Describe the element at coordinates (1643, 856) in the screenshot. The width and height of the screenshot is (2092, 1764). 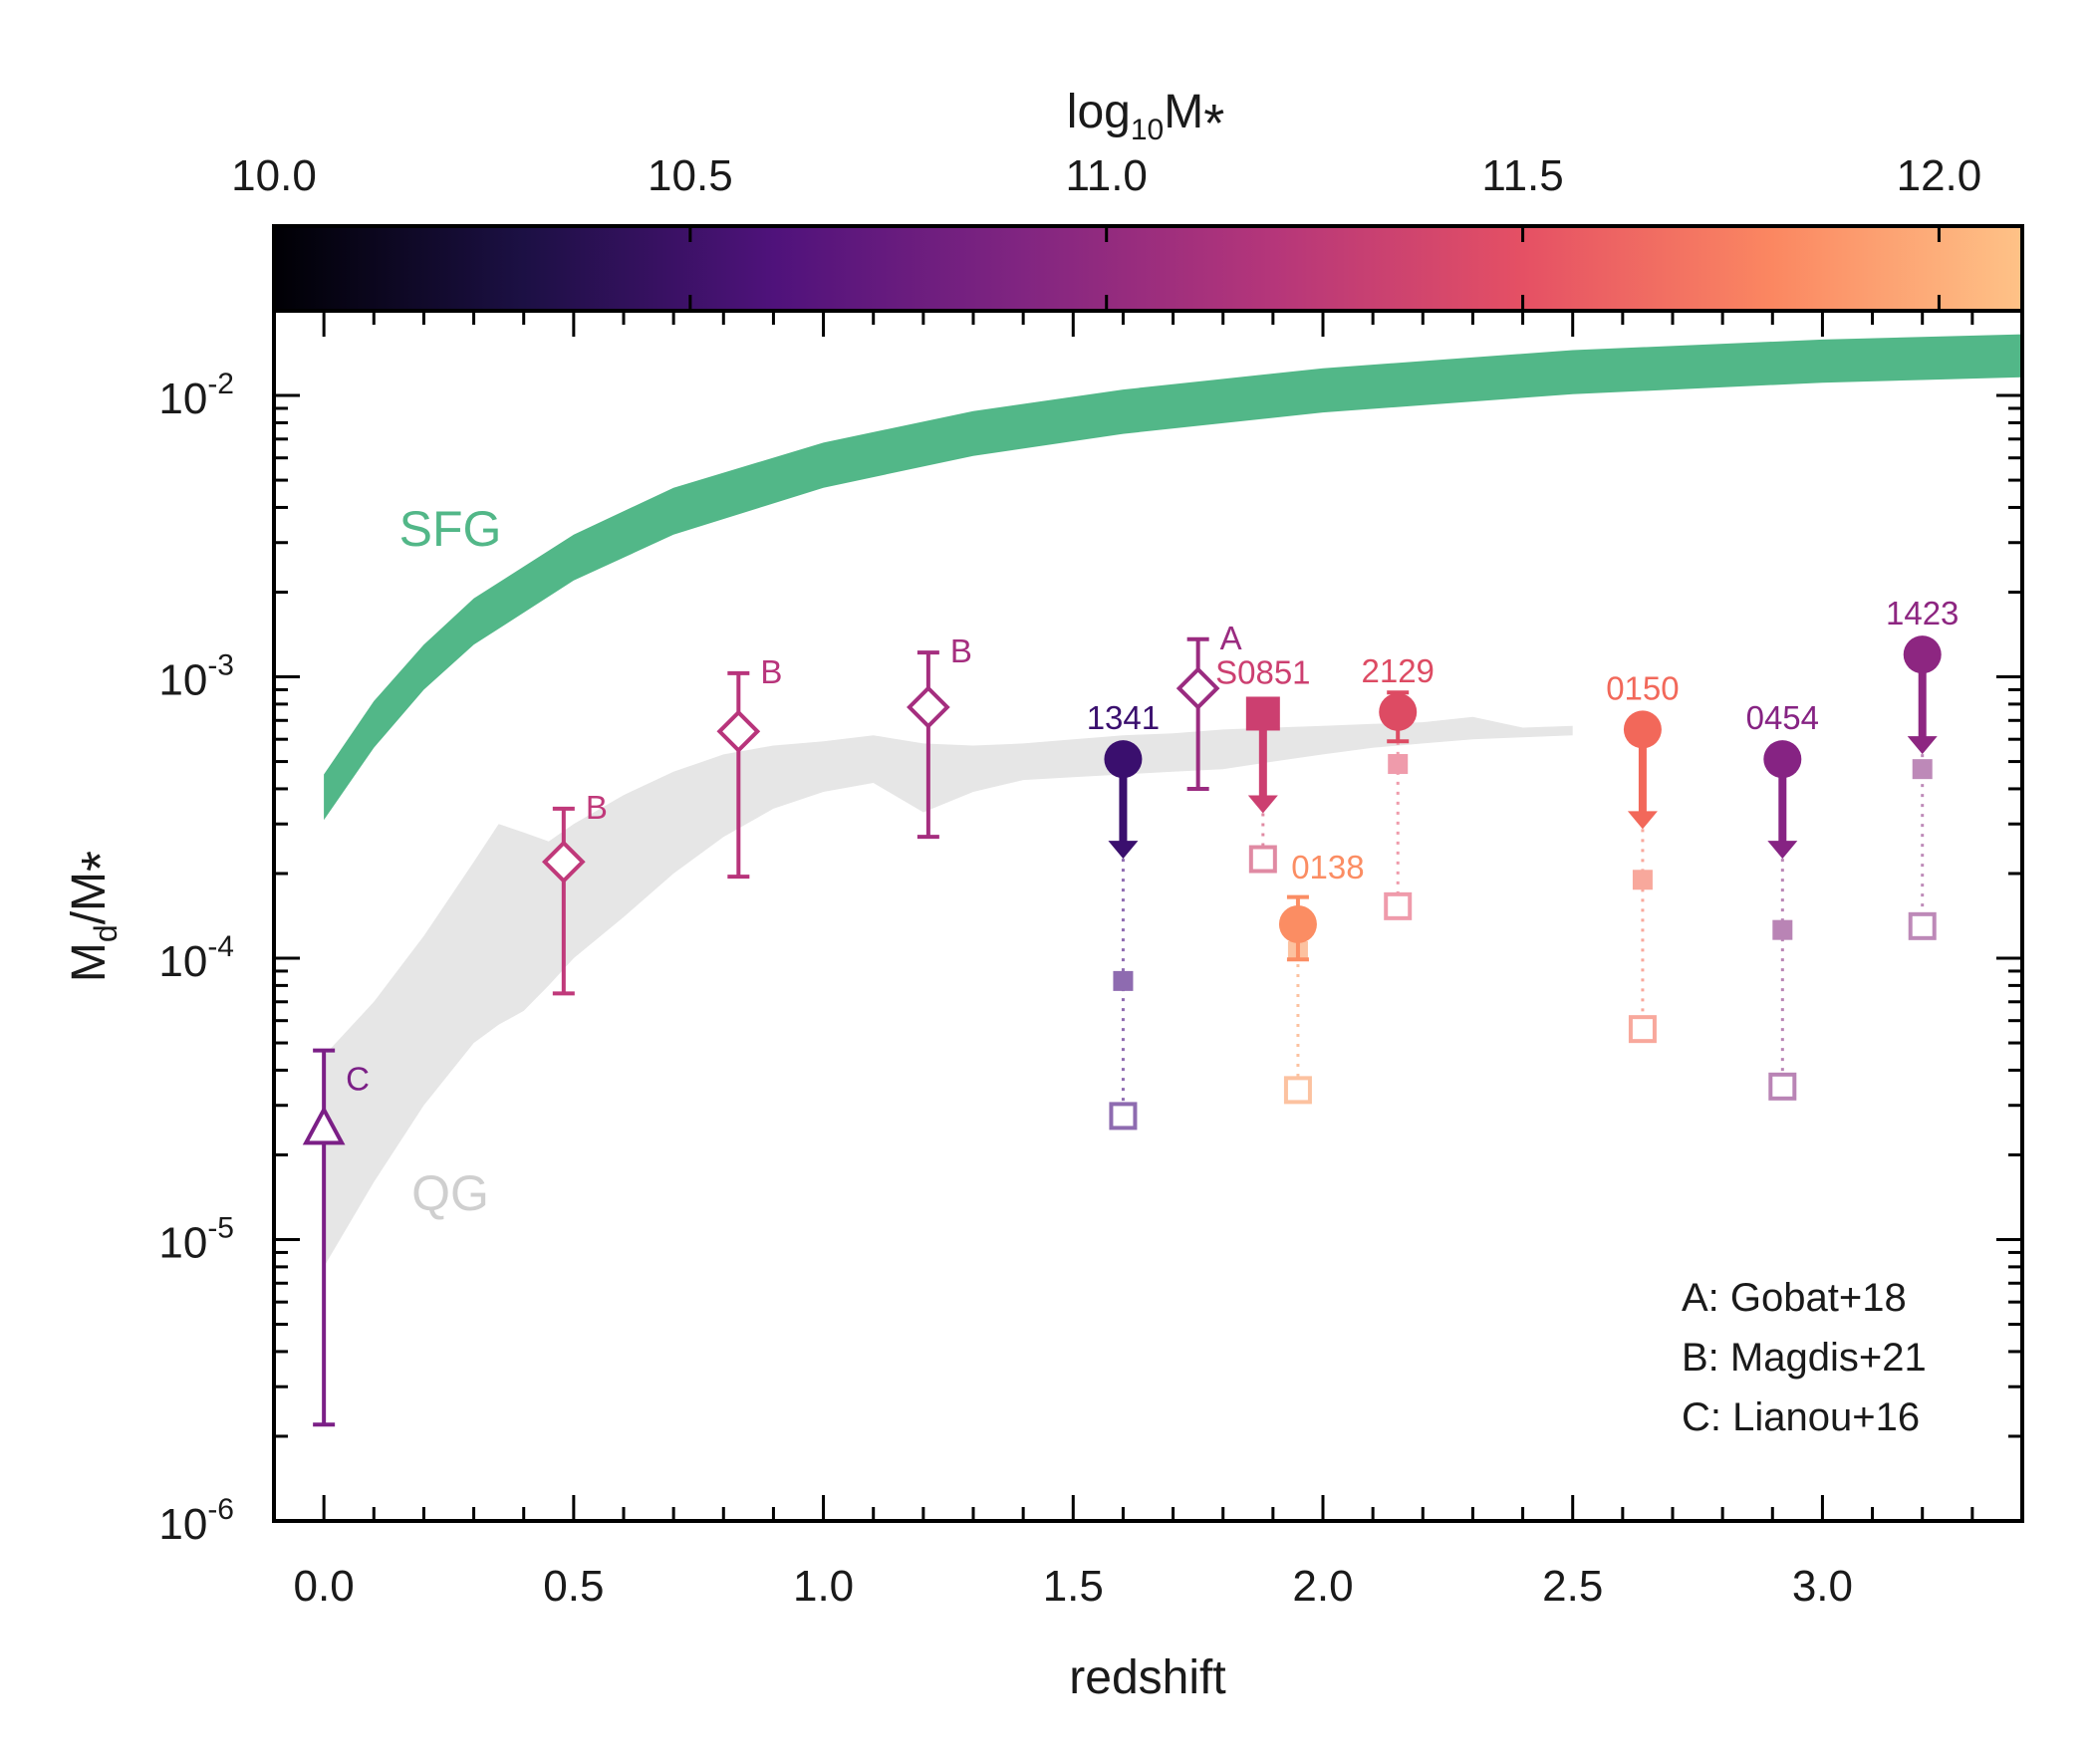
I see `sample-point-0150: 0150` at that location.